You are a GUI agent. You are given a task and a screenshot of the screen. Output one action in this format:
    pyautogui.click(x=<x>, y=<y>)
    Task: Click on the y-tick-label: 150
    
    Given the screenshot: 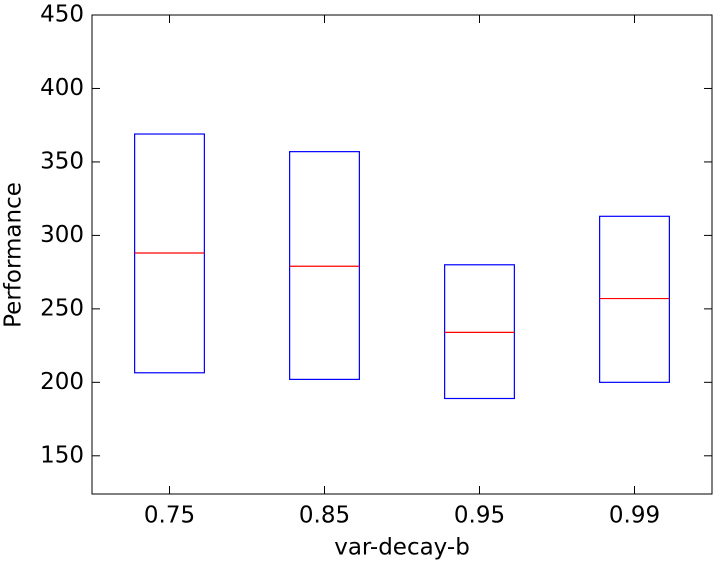 What is the action you would take?
    pyautogui.click(x=62, y=455)
    